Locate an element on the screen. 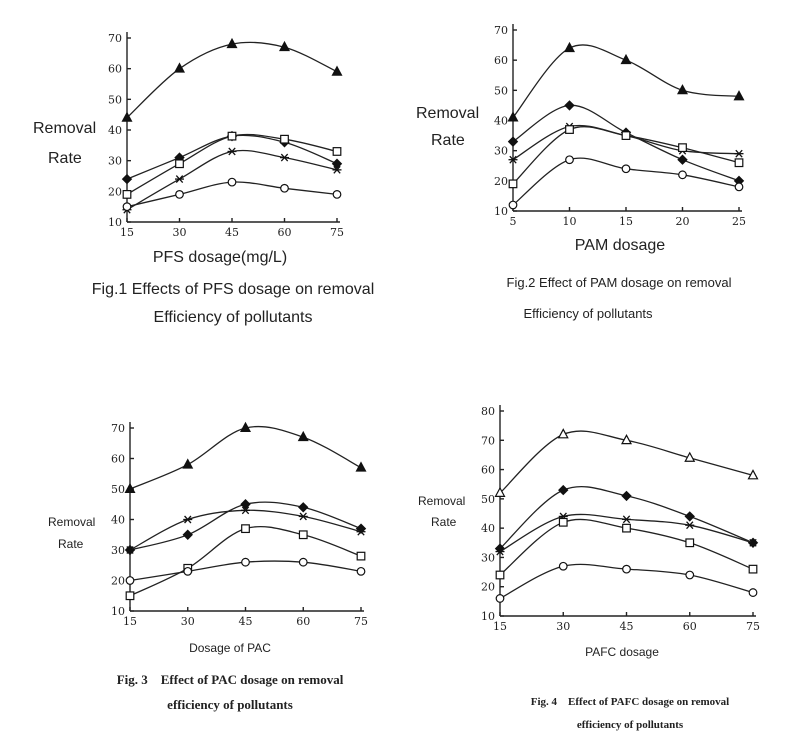 The height and width of the screenshot is (740, 803). fig4-caption-line-2: efficiency of pollutants is located at coordinates (630, 725).